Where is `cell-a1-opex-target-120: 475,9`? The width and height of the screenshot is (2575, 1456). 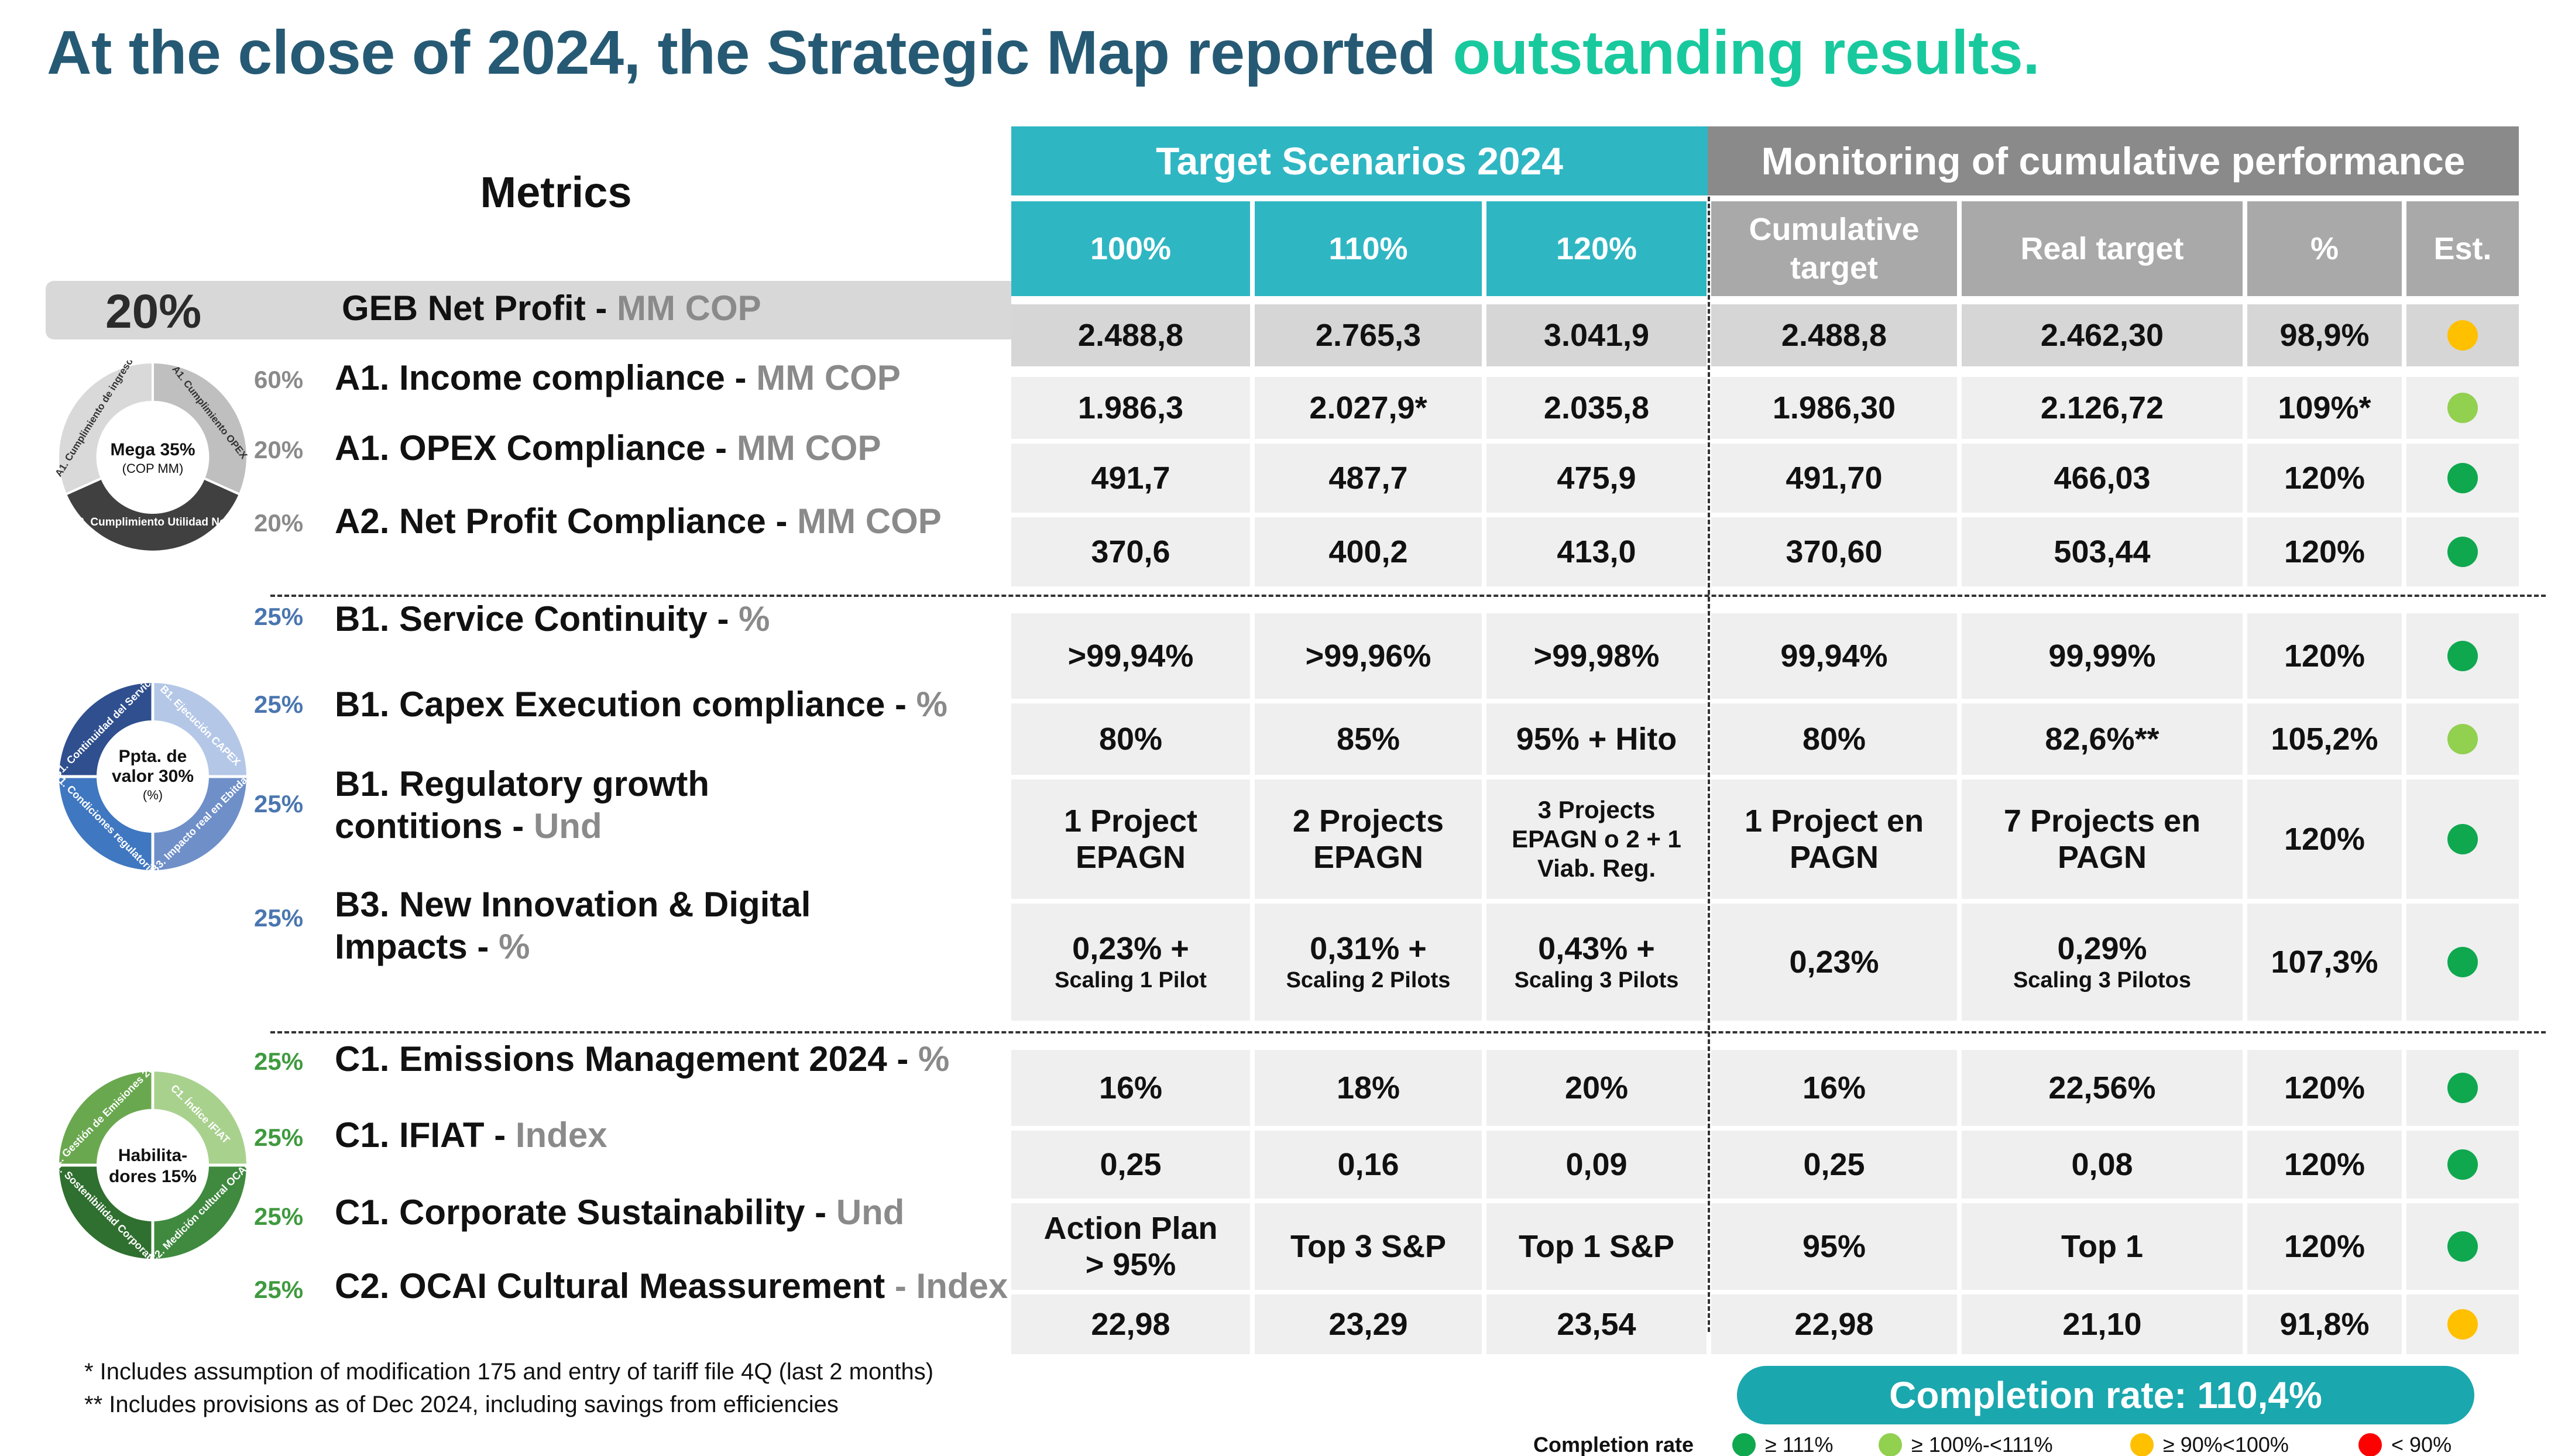 cell-a1-opex-target-120: 475,9 is located at coordinates (1596, 478).